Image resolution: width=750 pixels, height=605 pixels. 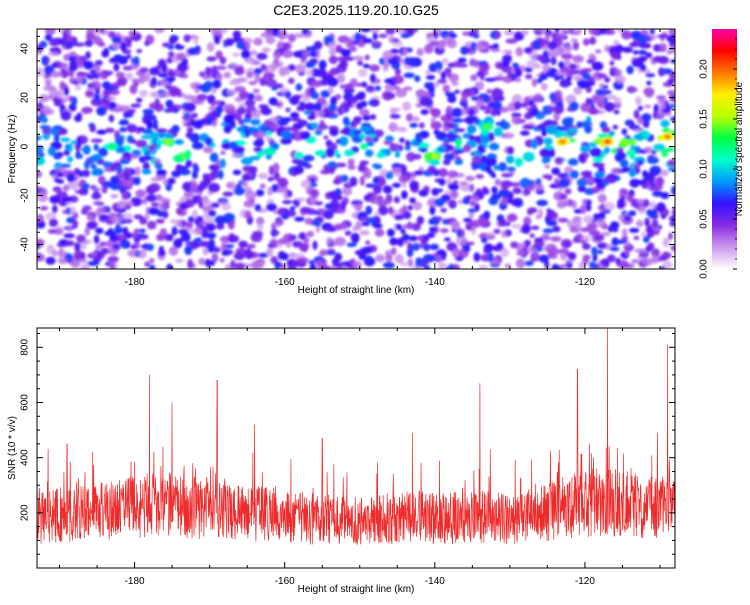 I want to click on y-tick-label: 600, so click(x=25, y=402).